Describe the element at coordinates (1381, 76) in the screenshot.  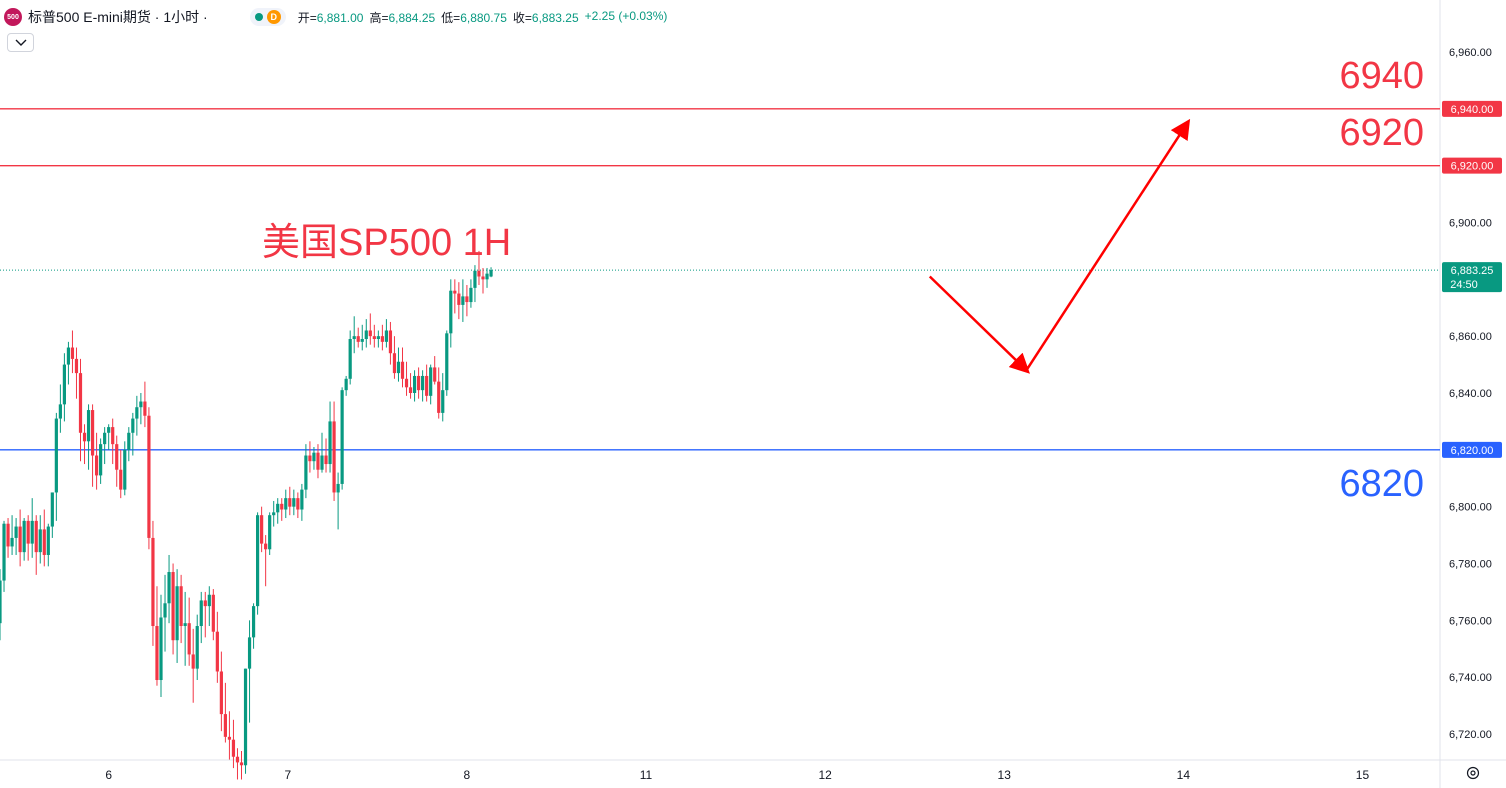
I see `level-label-6940: 6940` at that location.